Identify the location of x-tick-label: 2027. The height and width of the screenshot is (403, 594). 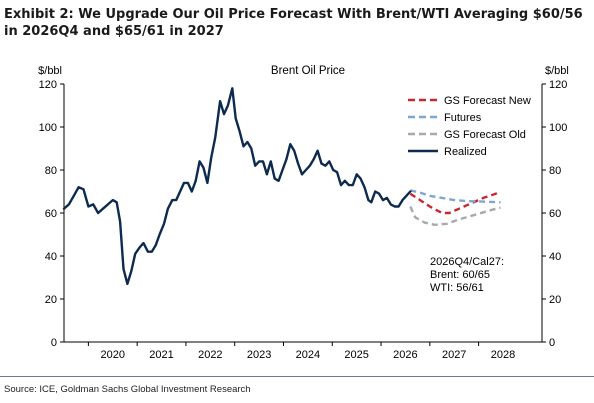
(454, 355).